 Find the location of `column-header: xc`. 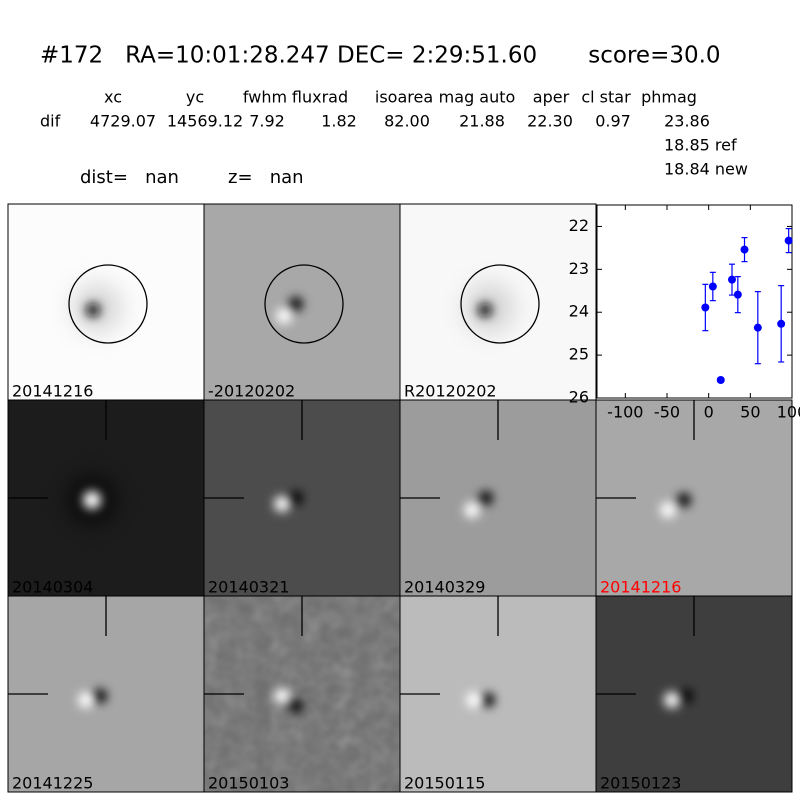

column-header: xc is located at coordinates (113, 97).